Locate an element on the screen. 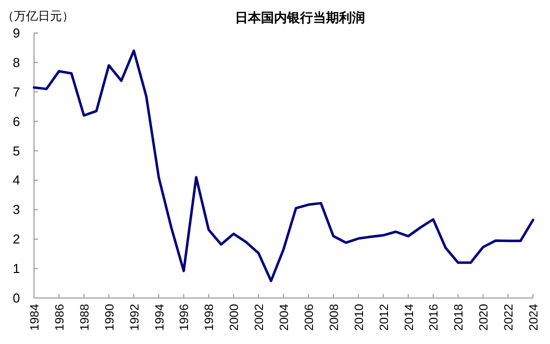  y-tick-label: 7 is located at coordinates (16, 92).